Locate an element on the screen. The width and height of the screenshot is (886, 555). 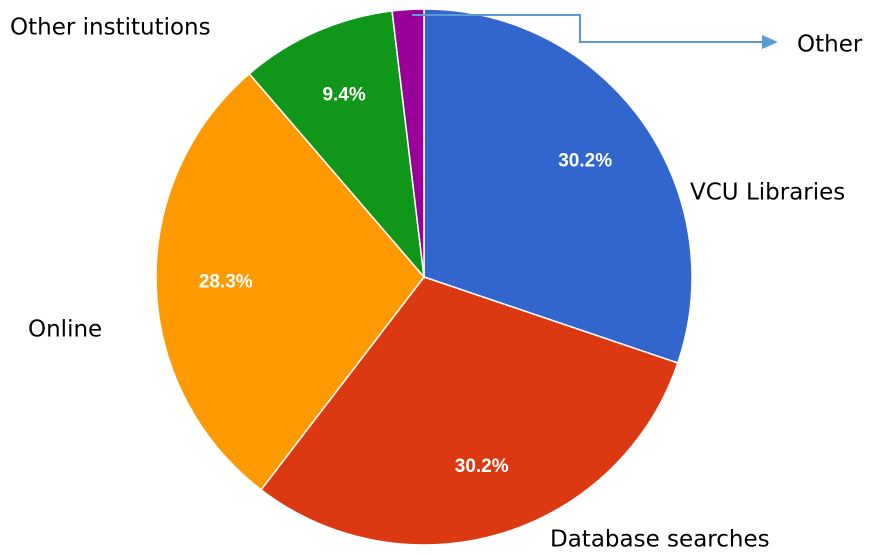
slice-category-label: Database searches is located at coordinates (660, 540).